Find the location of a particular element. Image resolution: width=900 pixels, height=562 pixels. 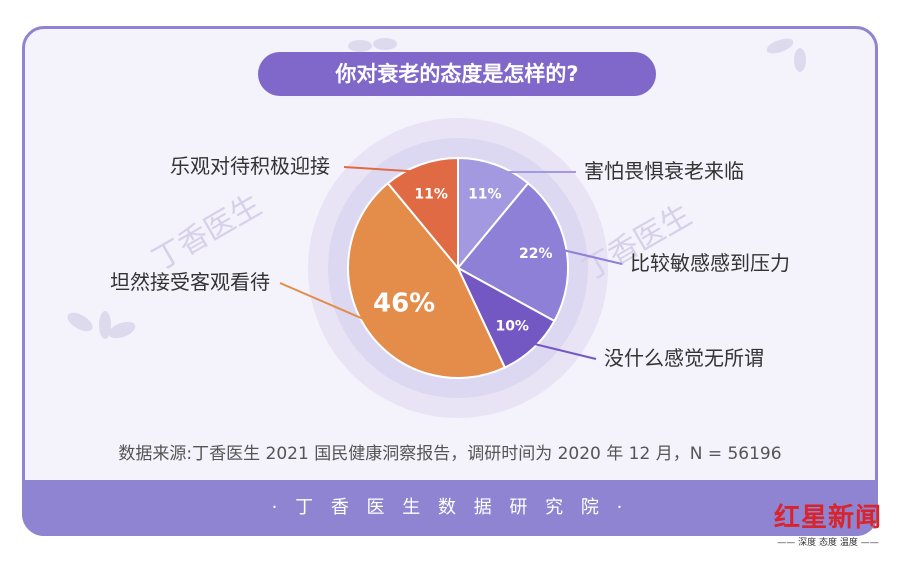

slice-category-label-5: 乐观对待积极迎接 is located at coordinates (250, 166).